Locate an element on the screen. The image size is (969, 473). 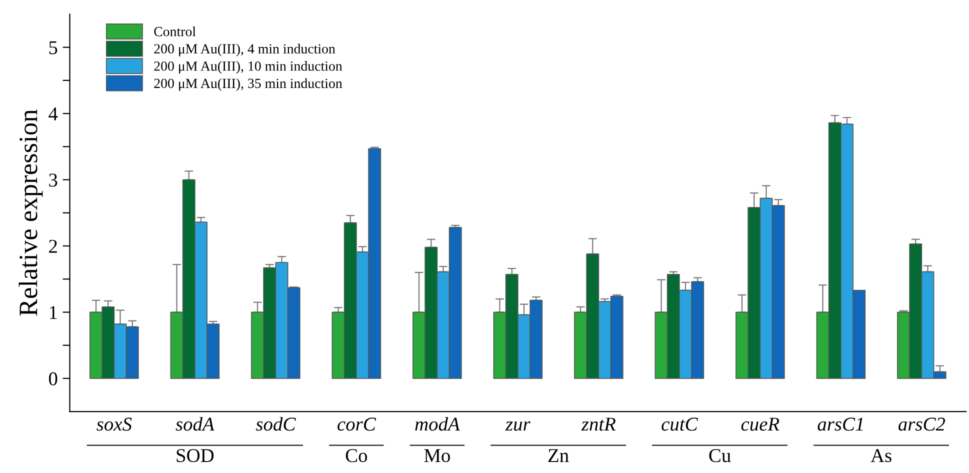
x-tick-label: sodA is located at coordinates (195, 424).